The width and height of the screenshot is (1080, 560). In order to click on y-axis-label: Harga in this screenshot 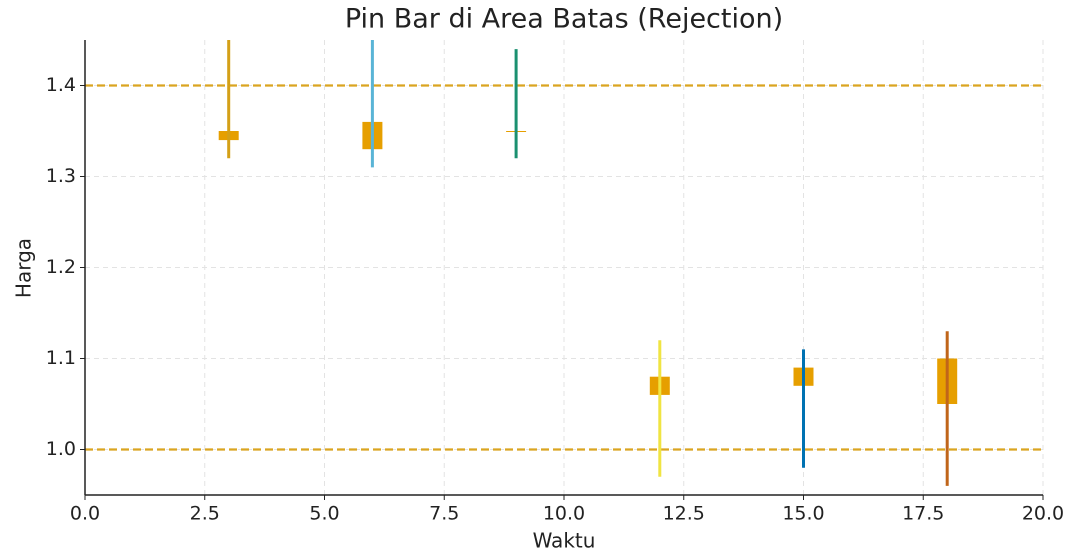, I will do `click(24, 268)`.